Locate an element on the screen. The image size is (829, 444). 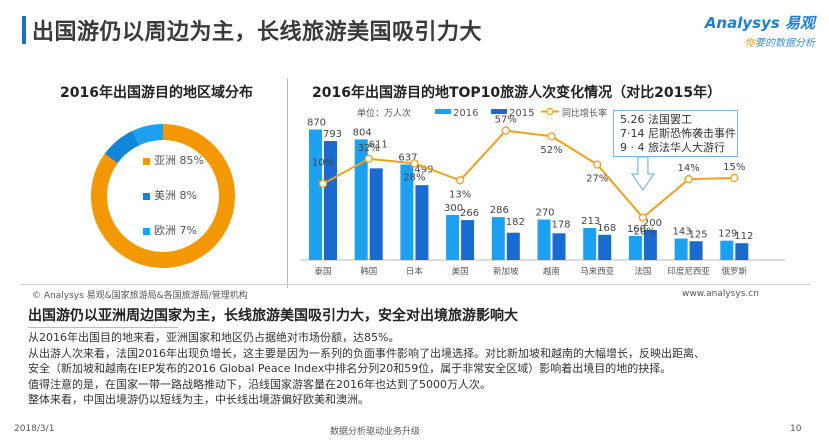
legend-swatch-asia is located at coordinates (146, 161).